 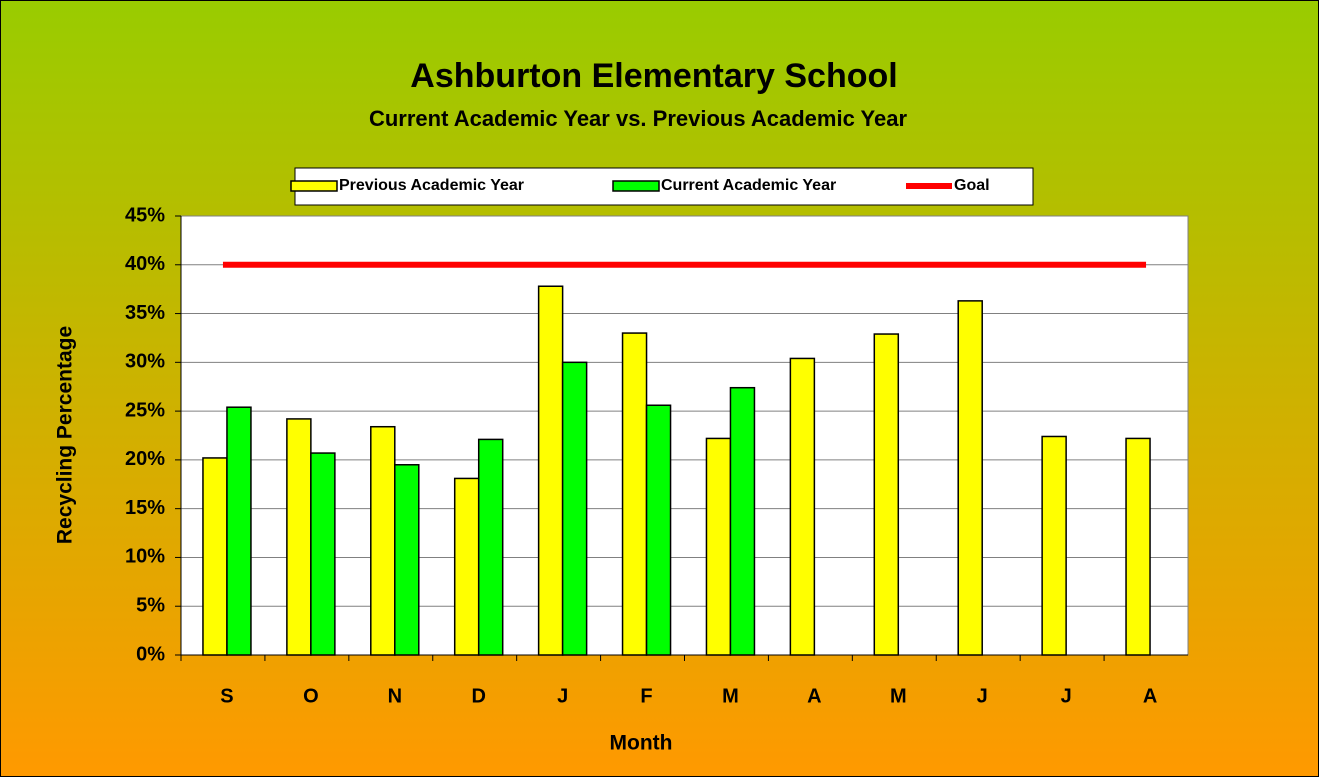 I want to click on y-tick-label: 5%, so click(x=150, y=606).